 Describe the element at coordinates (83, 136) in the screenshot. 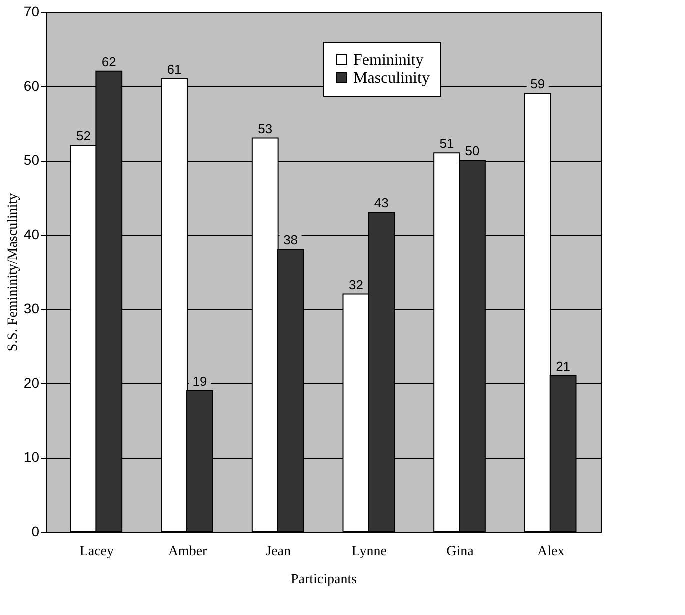

I see `data-label: 52` at that location.